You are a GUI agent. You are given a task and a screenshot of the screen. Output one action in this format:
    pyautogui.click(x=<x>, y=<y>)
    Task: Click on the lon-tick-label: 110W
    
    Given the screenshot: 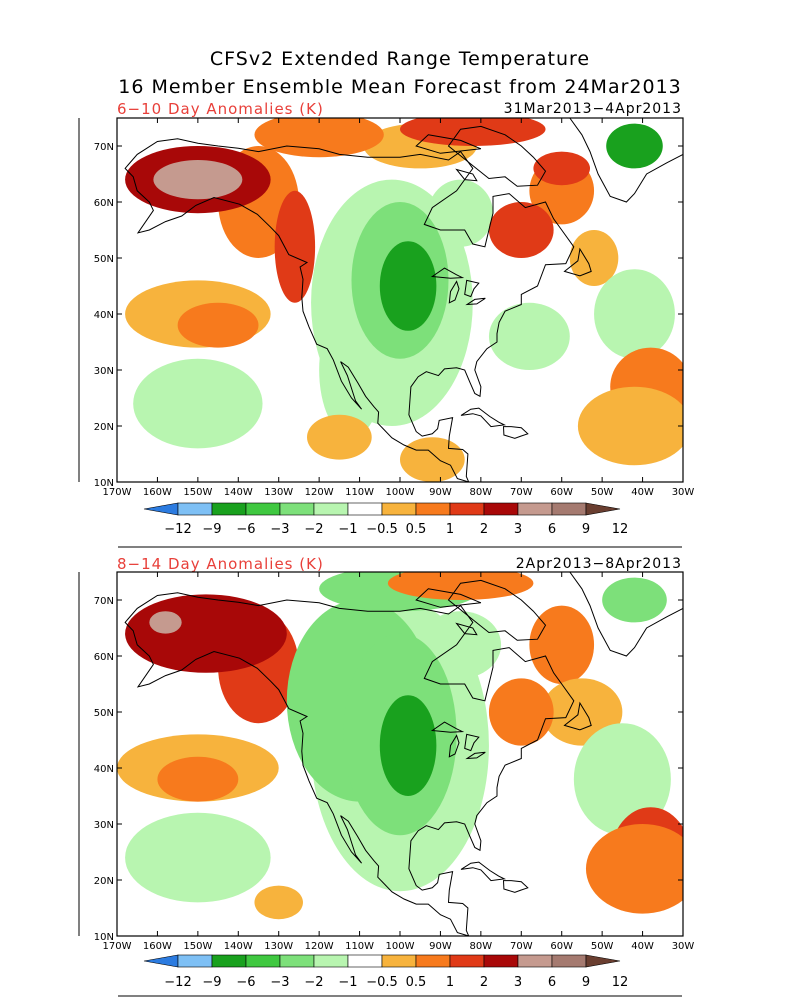 What is the action you would take?
    pyautogui.click(x=359, y=946)
    